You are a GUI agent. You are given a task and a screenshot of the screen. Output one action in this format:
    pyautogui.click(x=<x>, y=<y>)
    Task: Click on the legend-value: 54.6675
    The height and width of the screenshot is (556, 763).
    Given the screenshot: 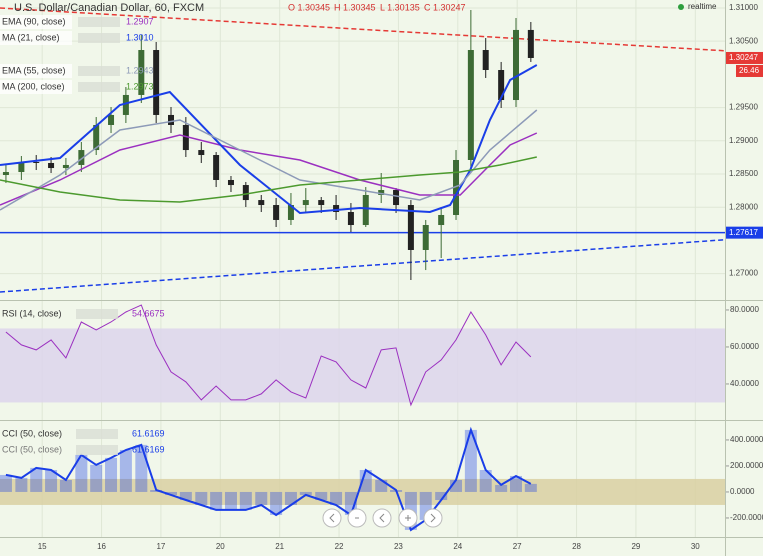 What is the action you would take?
    pyautogui.click(x=148, y=313)
    